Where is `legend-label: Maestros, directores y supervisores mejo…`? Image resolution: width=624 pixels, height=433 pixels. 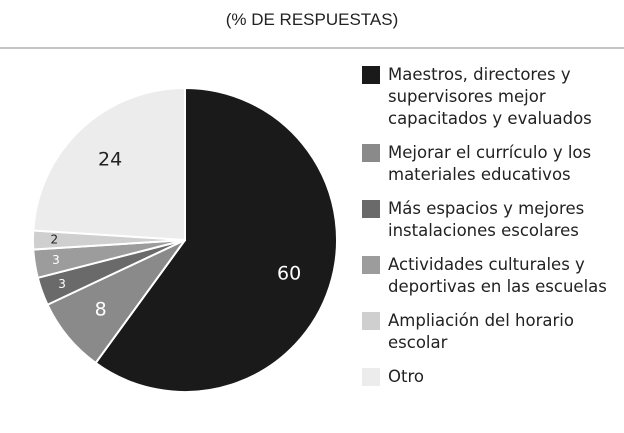 legend-label: Maestros, directores y supervisores mejo… is located at coordinates (490, 96).